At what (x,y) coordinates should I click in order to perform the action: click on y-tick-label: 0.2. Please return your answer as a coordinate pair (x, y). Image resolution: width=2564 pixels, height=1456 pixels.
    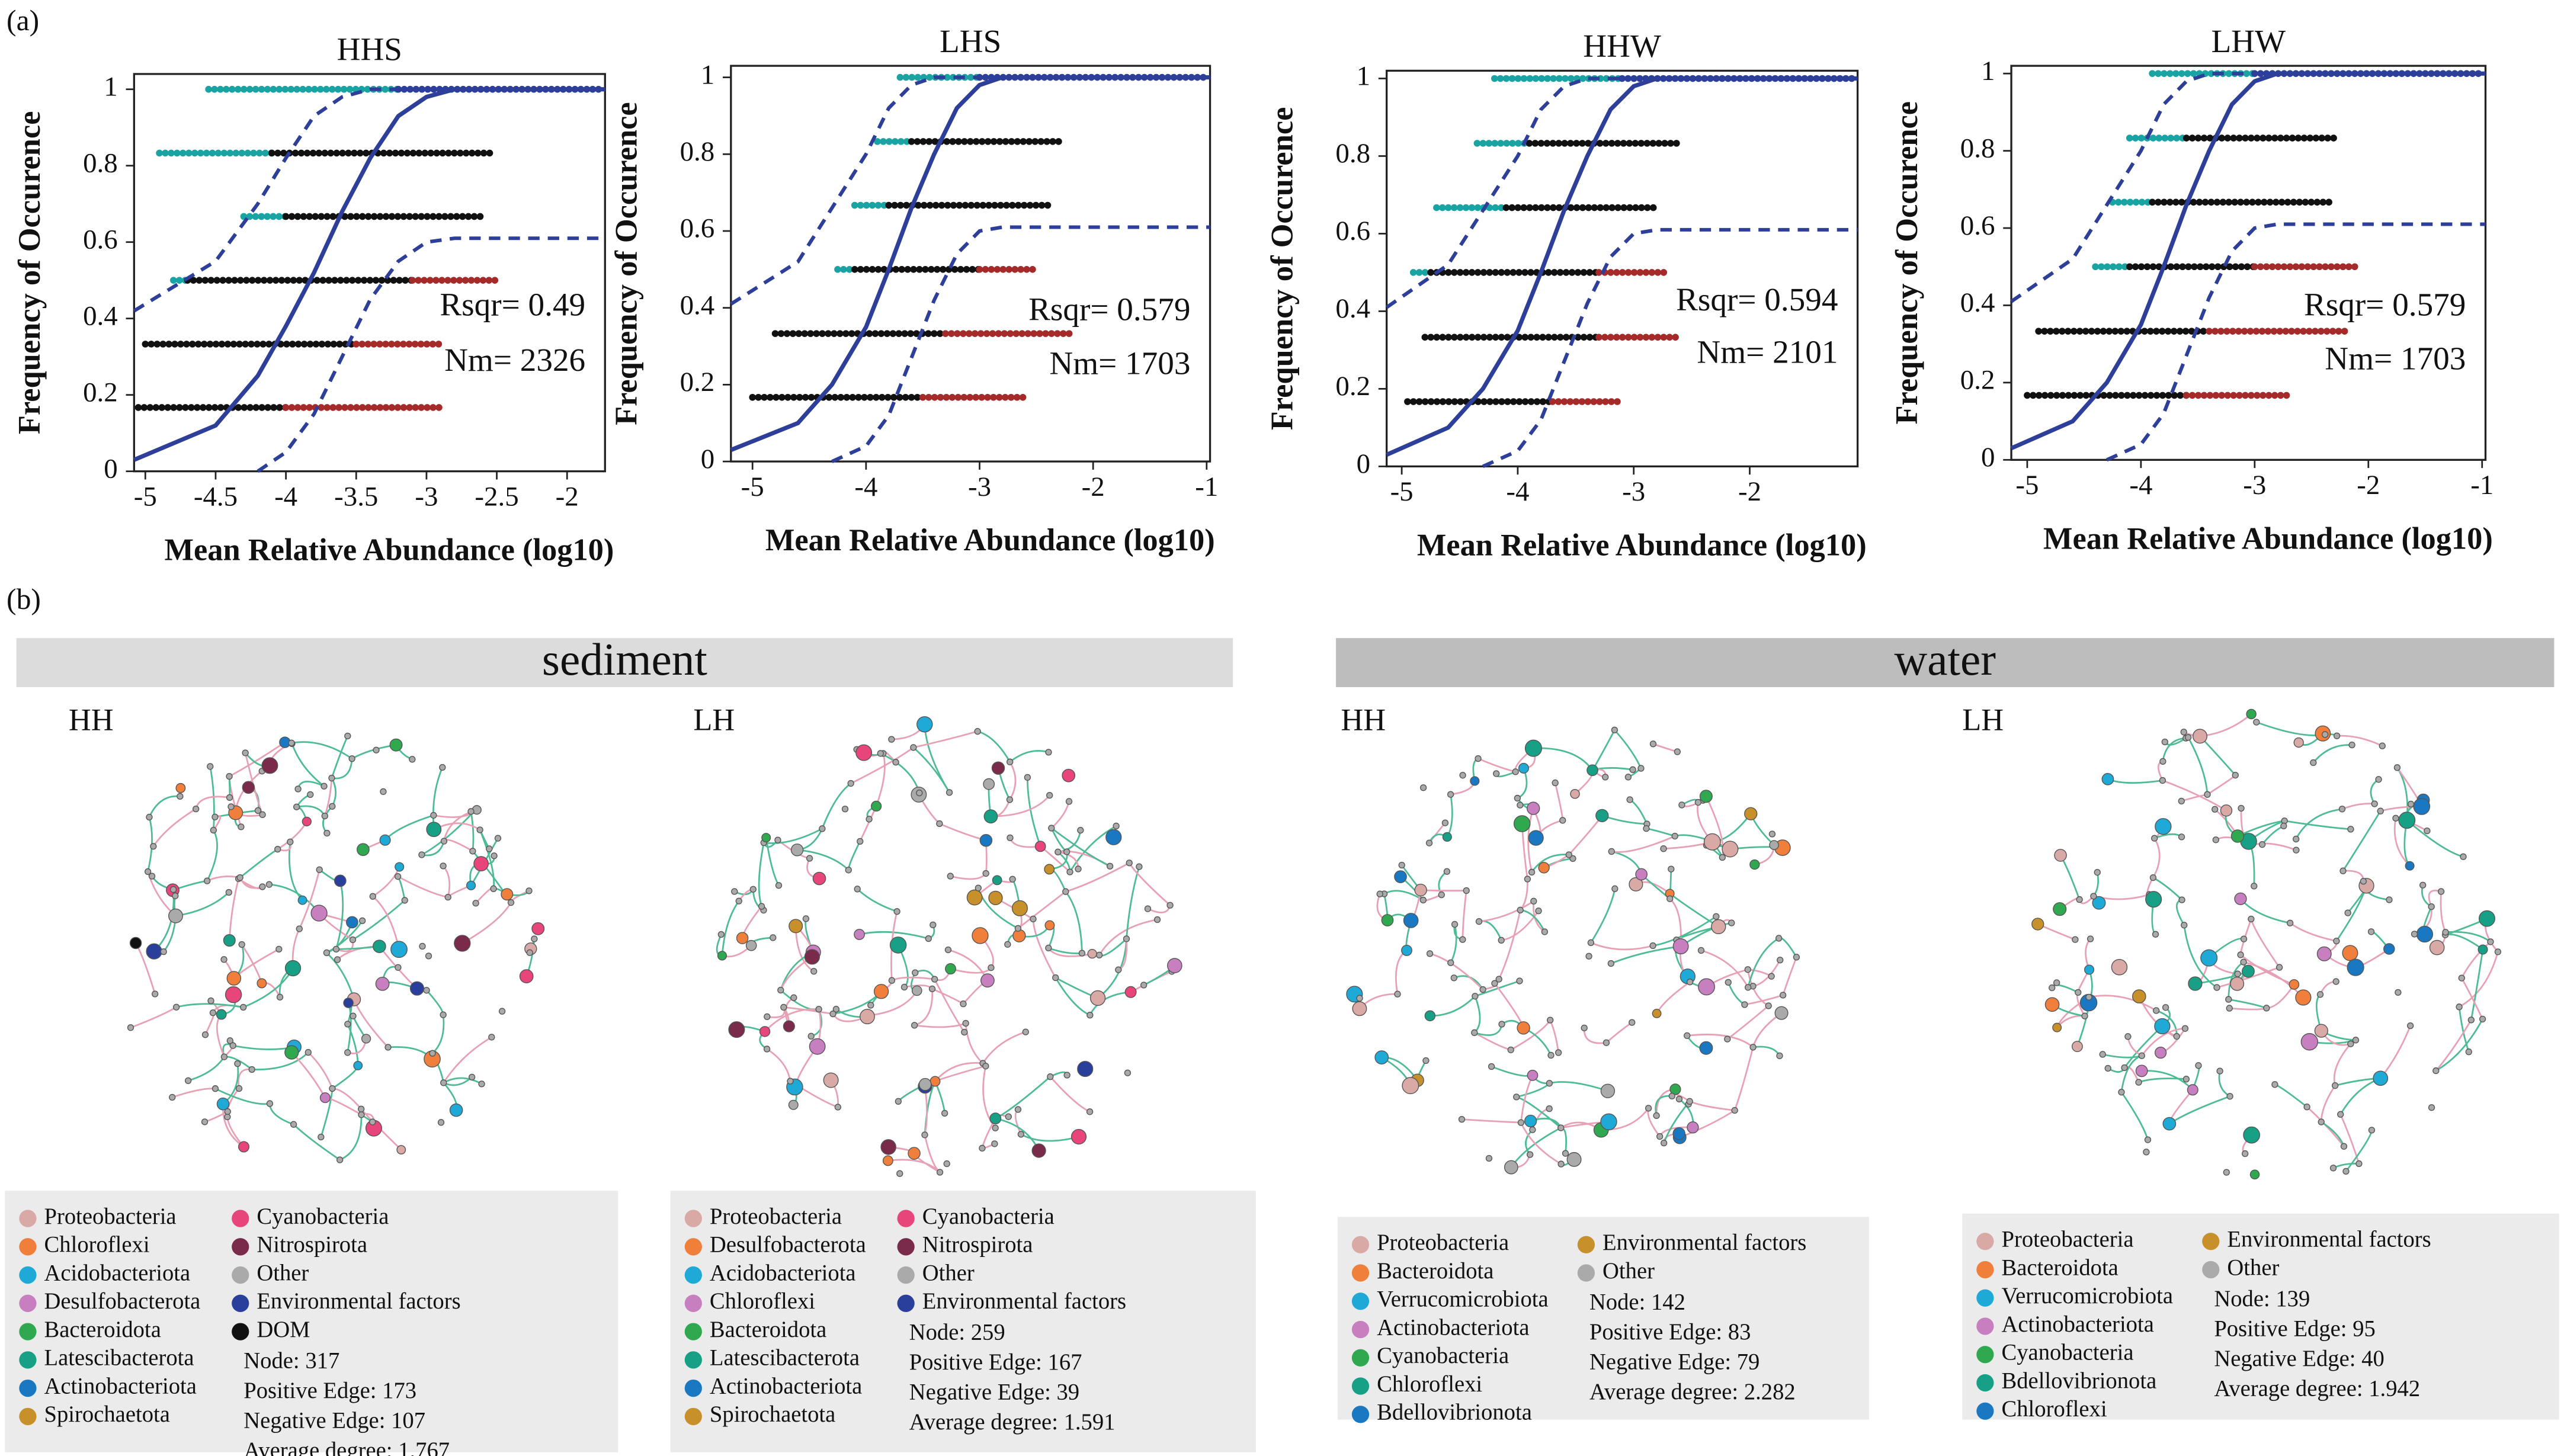
    Looking at the image, I should click on (1352, 386).